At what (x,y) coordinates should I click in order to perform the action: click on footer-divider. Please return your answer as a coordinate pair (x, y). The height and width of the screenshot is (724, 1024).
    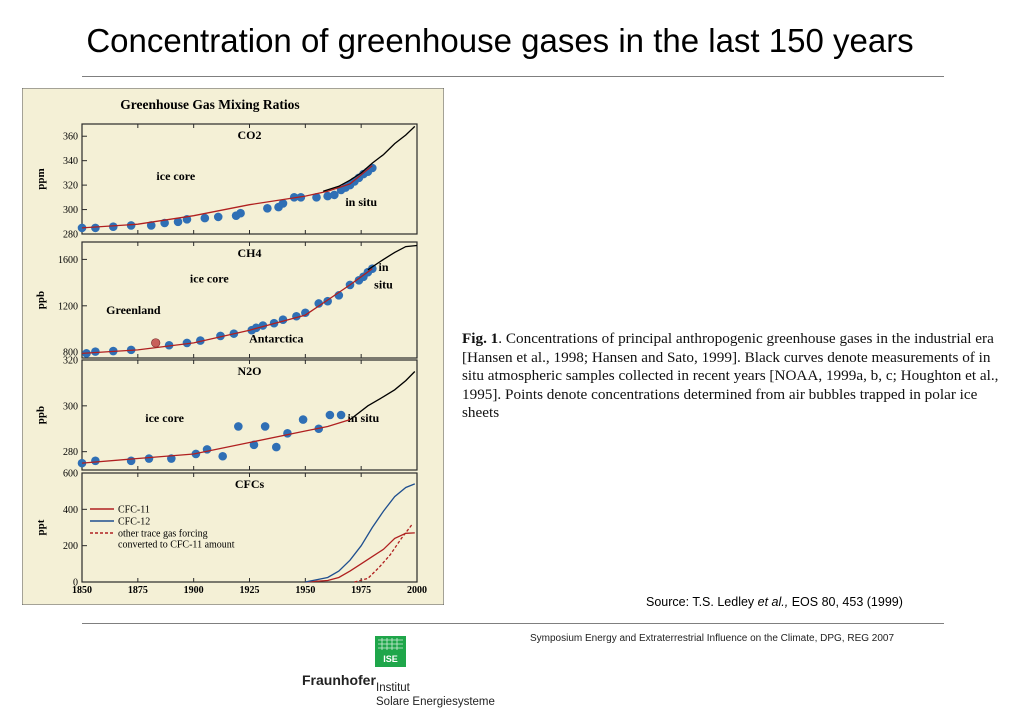
    Looking at the image, I should click on (513, 623).